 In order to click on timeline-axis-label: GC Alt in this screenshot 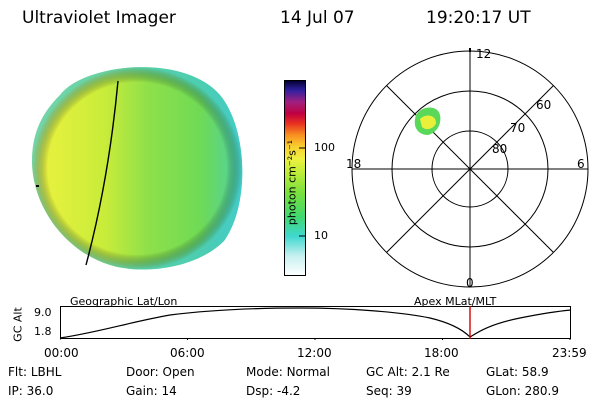, I will do `click(18, 324)`.